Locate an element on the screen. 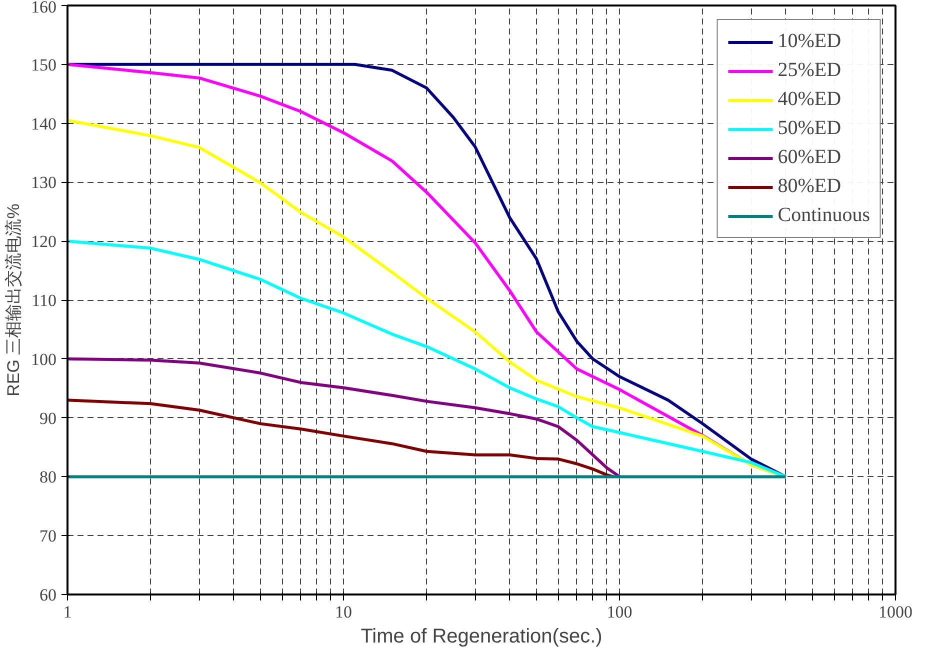 Image resolution: width=930 pixels, height=660 pixels. y-tick-label: 110 is located at coordinates (44, 300).